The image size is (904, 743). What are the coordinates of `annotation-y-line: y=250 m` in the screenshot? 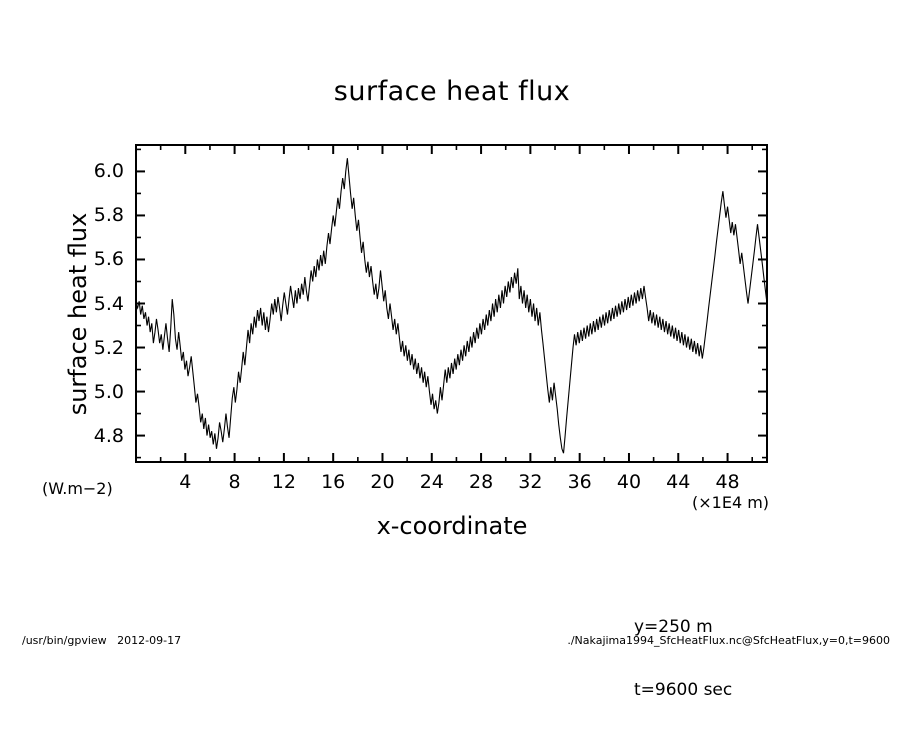 It's located at (673, 627).